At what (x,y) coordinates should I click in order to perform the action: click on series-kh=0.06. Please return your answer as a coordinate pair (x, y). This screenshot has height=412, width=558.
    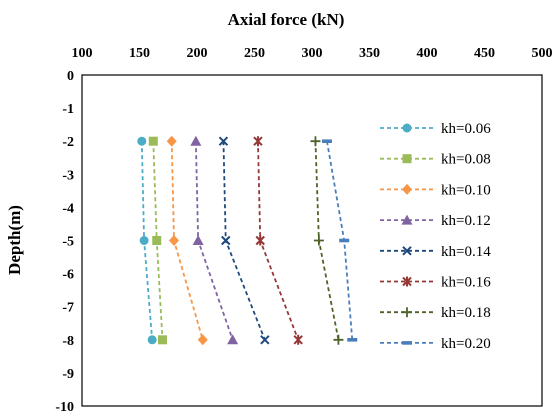
    Looking at the image, I should click on (147, 240).